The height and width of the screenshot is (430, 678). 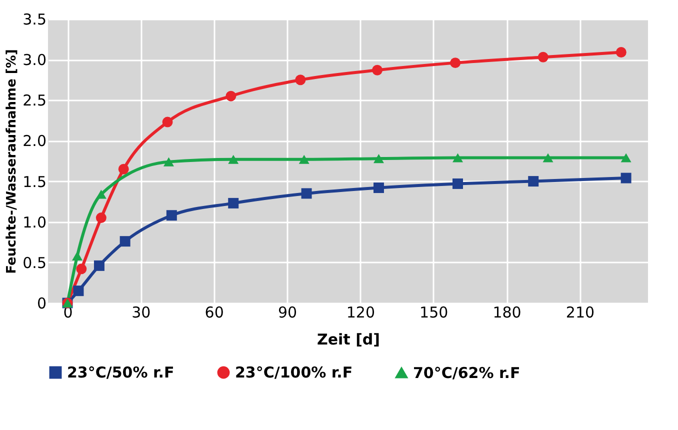 What do you see at coordinates (348, 339) in the screenshot?
I see `x-axis-title: Zeit [d]` at bounding box center [348, 339].